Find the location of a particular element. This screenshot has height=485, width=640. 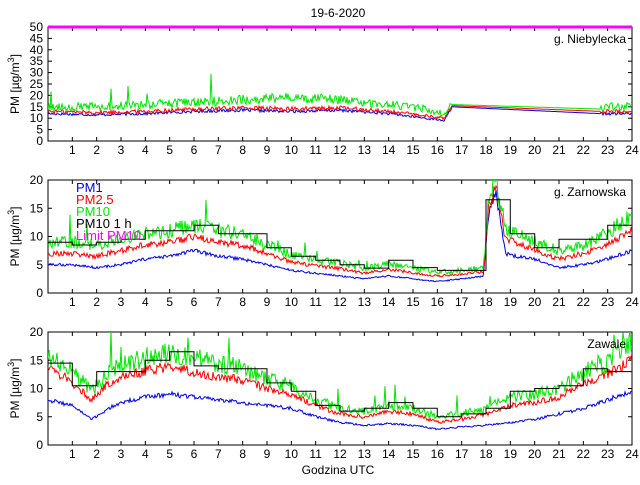

y-tick-label: 40 is located at coordinates (37, 50).